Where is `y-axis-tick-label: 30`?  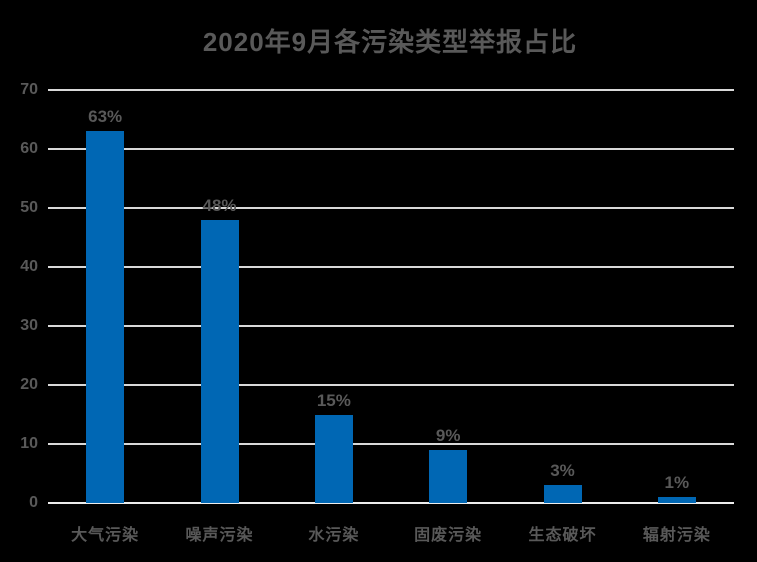 y-axis-tick-label: 30 is located at coordinates (29, 325).